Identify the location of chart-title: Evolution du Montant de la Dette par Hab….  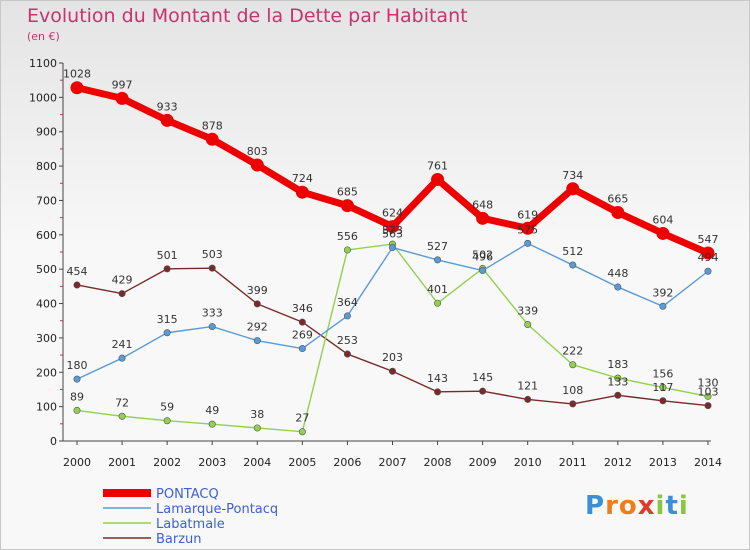
(247, 16).